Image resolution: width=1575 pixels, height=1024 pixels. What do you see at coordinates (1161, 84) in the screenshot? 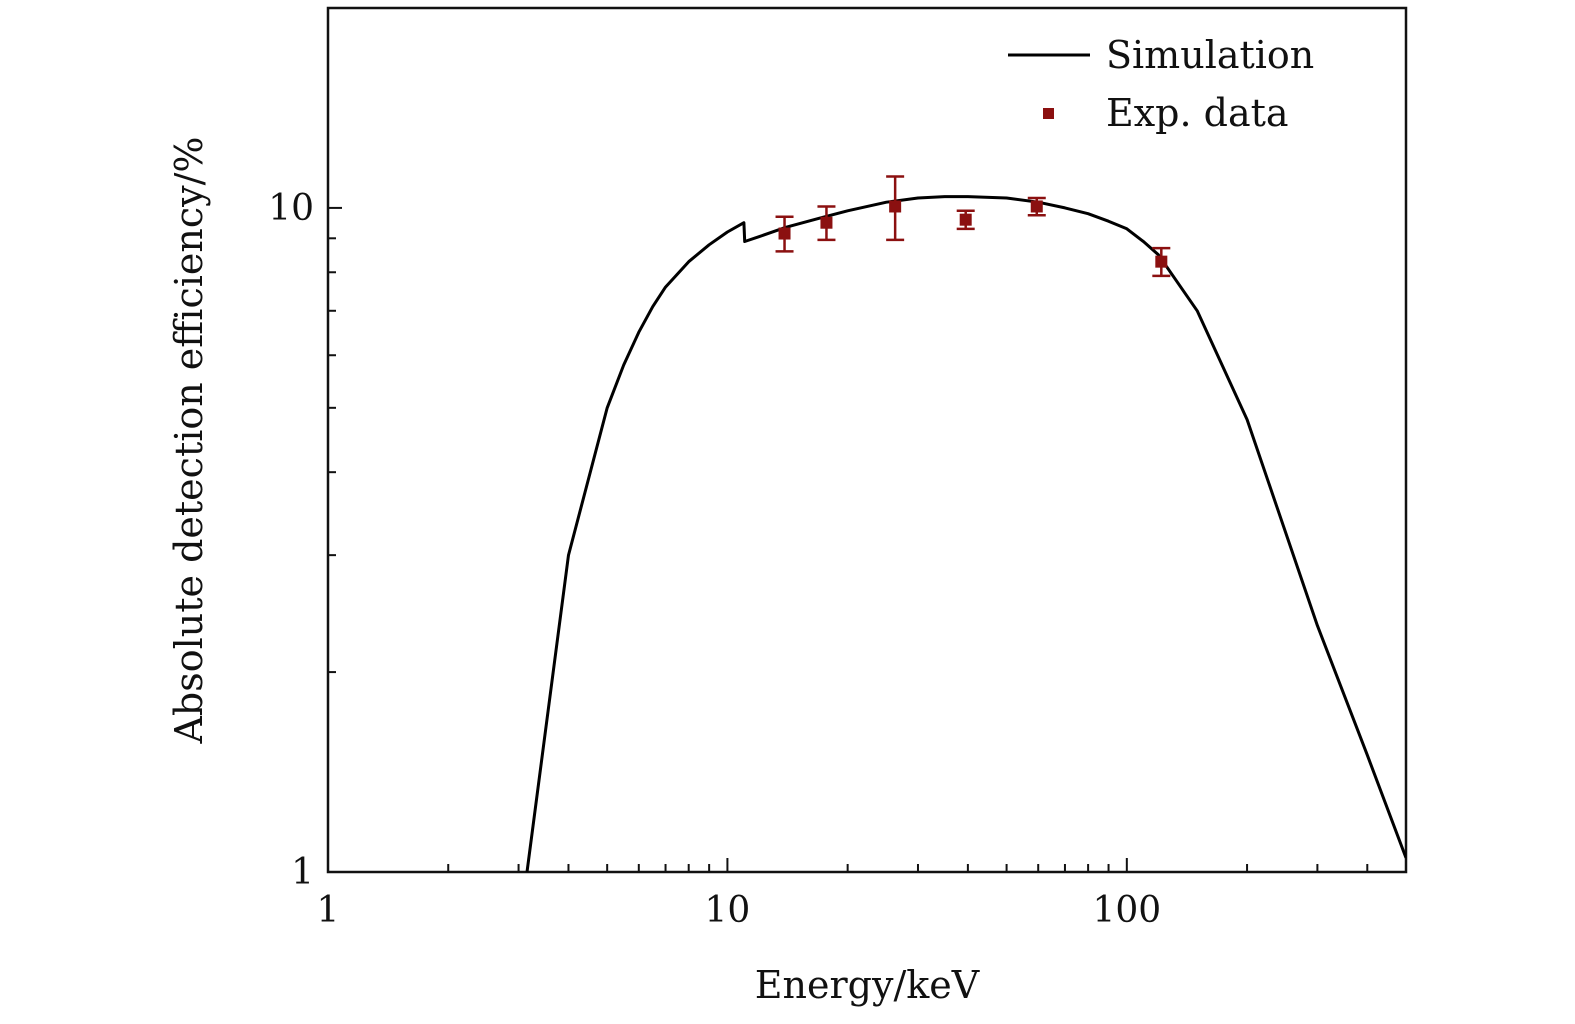
I see `legend: Simulation Exp. data` at bounding box center [1161, 84].